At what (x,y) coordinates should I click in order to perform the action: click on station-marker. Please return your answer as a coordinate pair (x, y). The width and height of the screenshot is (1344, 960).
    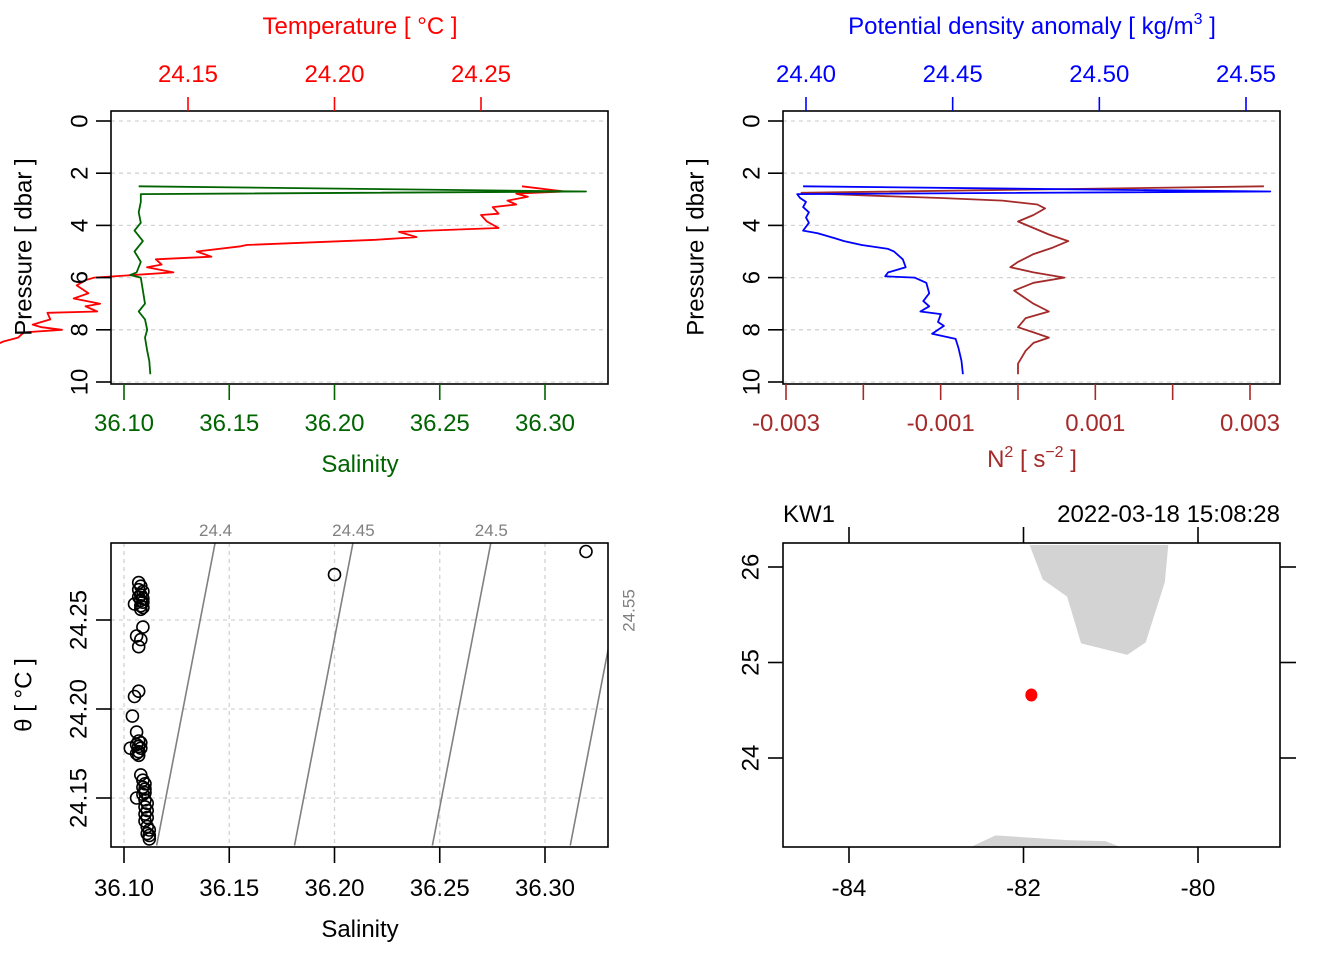
    Looking at the image, I should click on (1031, 695).